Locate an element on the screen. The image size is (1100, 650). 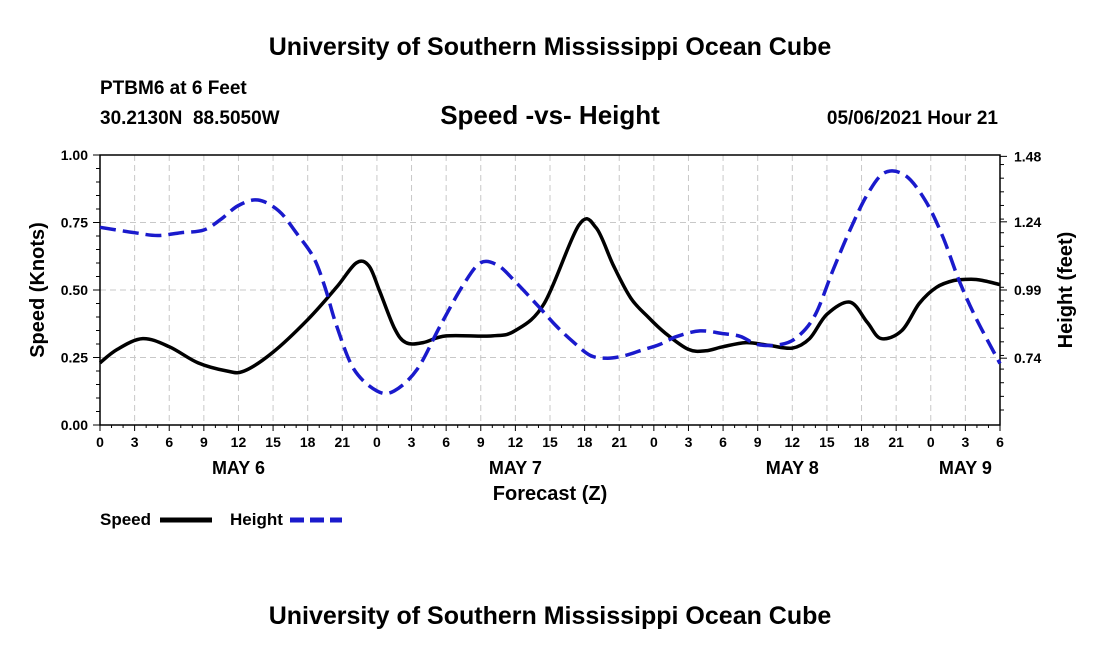
y-tick-label: 0.25 is located at coordinates (74, 358).